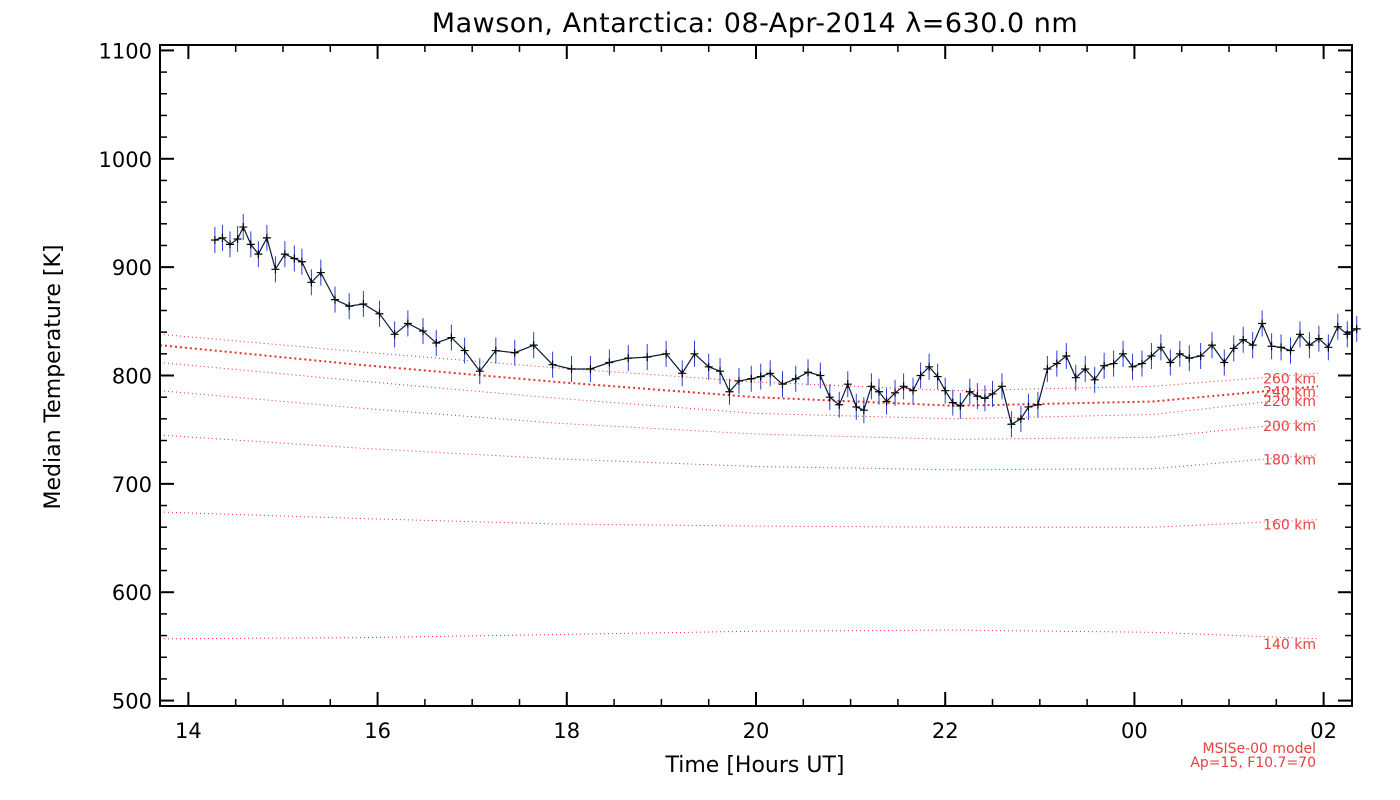 Image resolution: width=1400 pixels, height=800 pixels. What do you see at coordinates (756, 731) in the screenshot?
I see `x-tick-label: 20` at bounding box center [756, 731].